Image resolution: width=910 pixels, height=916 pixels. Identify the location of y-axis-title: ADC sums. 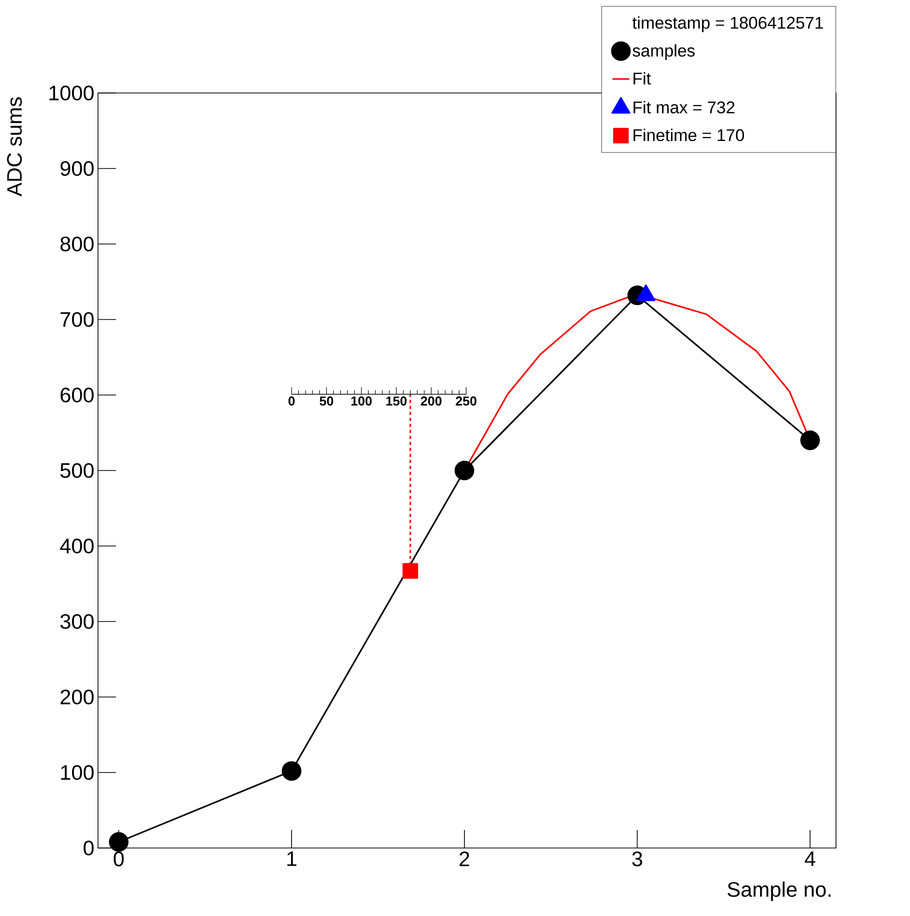
(14, 146).